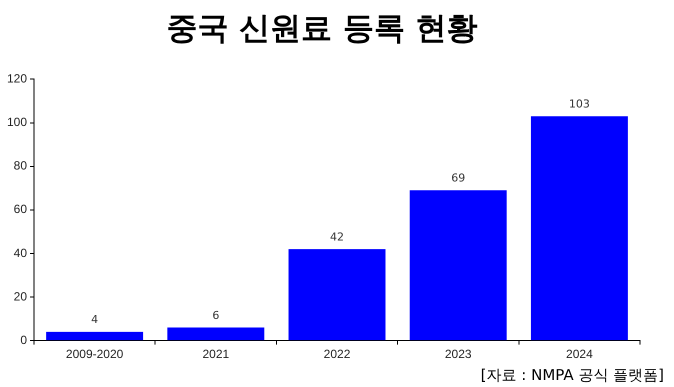  What do you see at coordinates (579, 104) in the screenshot?
I see `data-label: 103` at bounding box center [579, 104].